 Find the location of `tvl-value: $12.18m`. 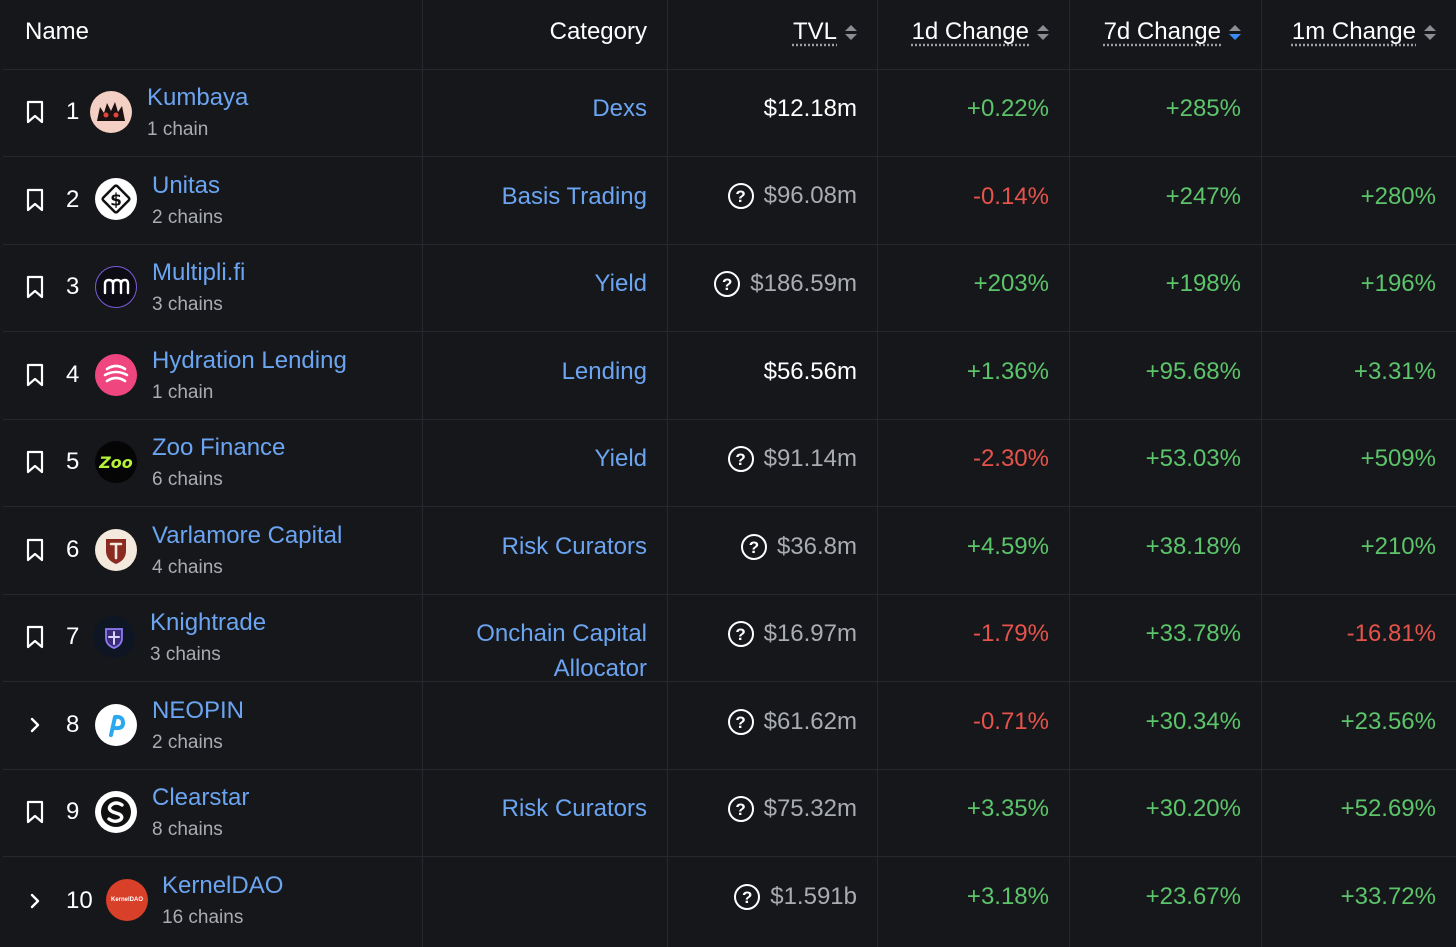

tvl-value: $12.18m is located at coordinates (810, 108).